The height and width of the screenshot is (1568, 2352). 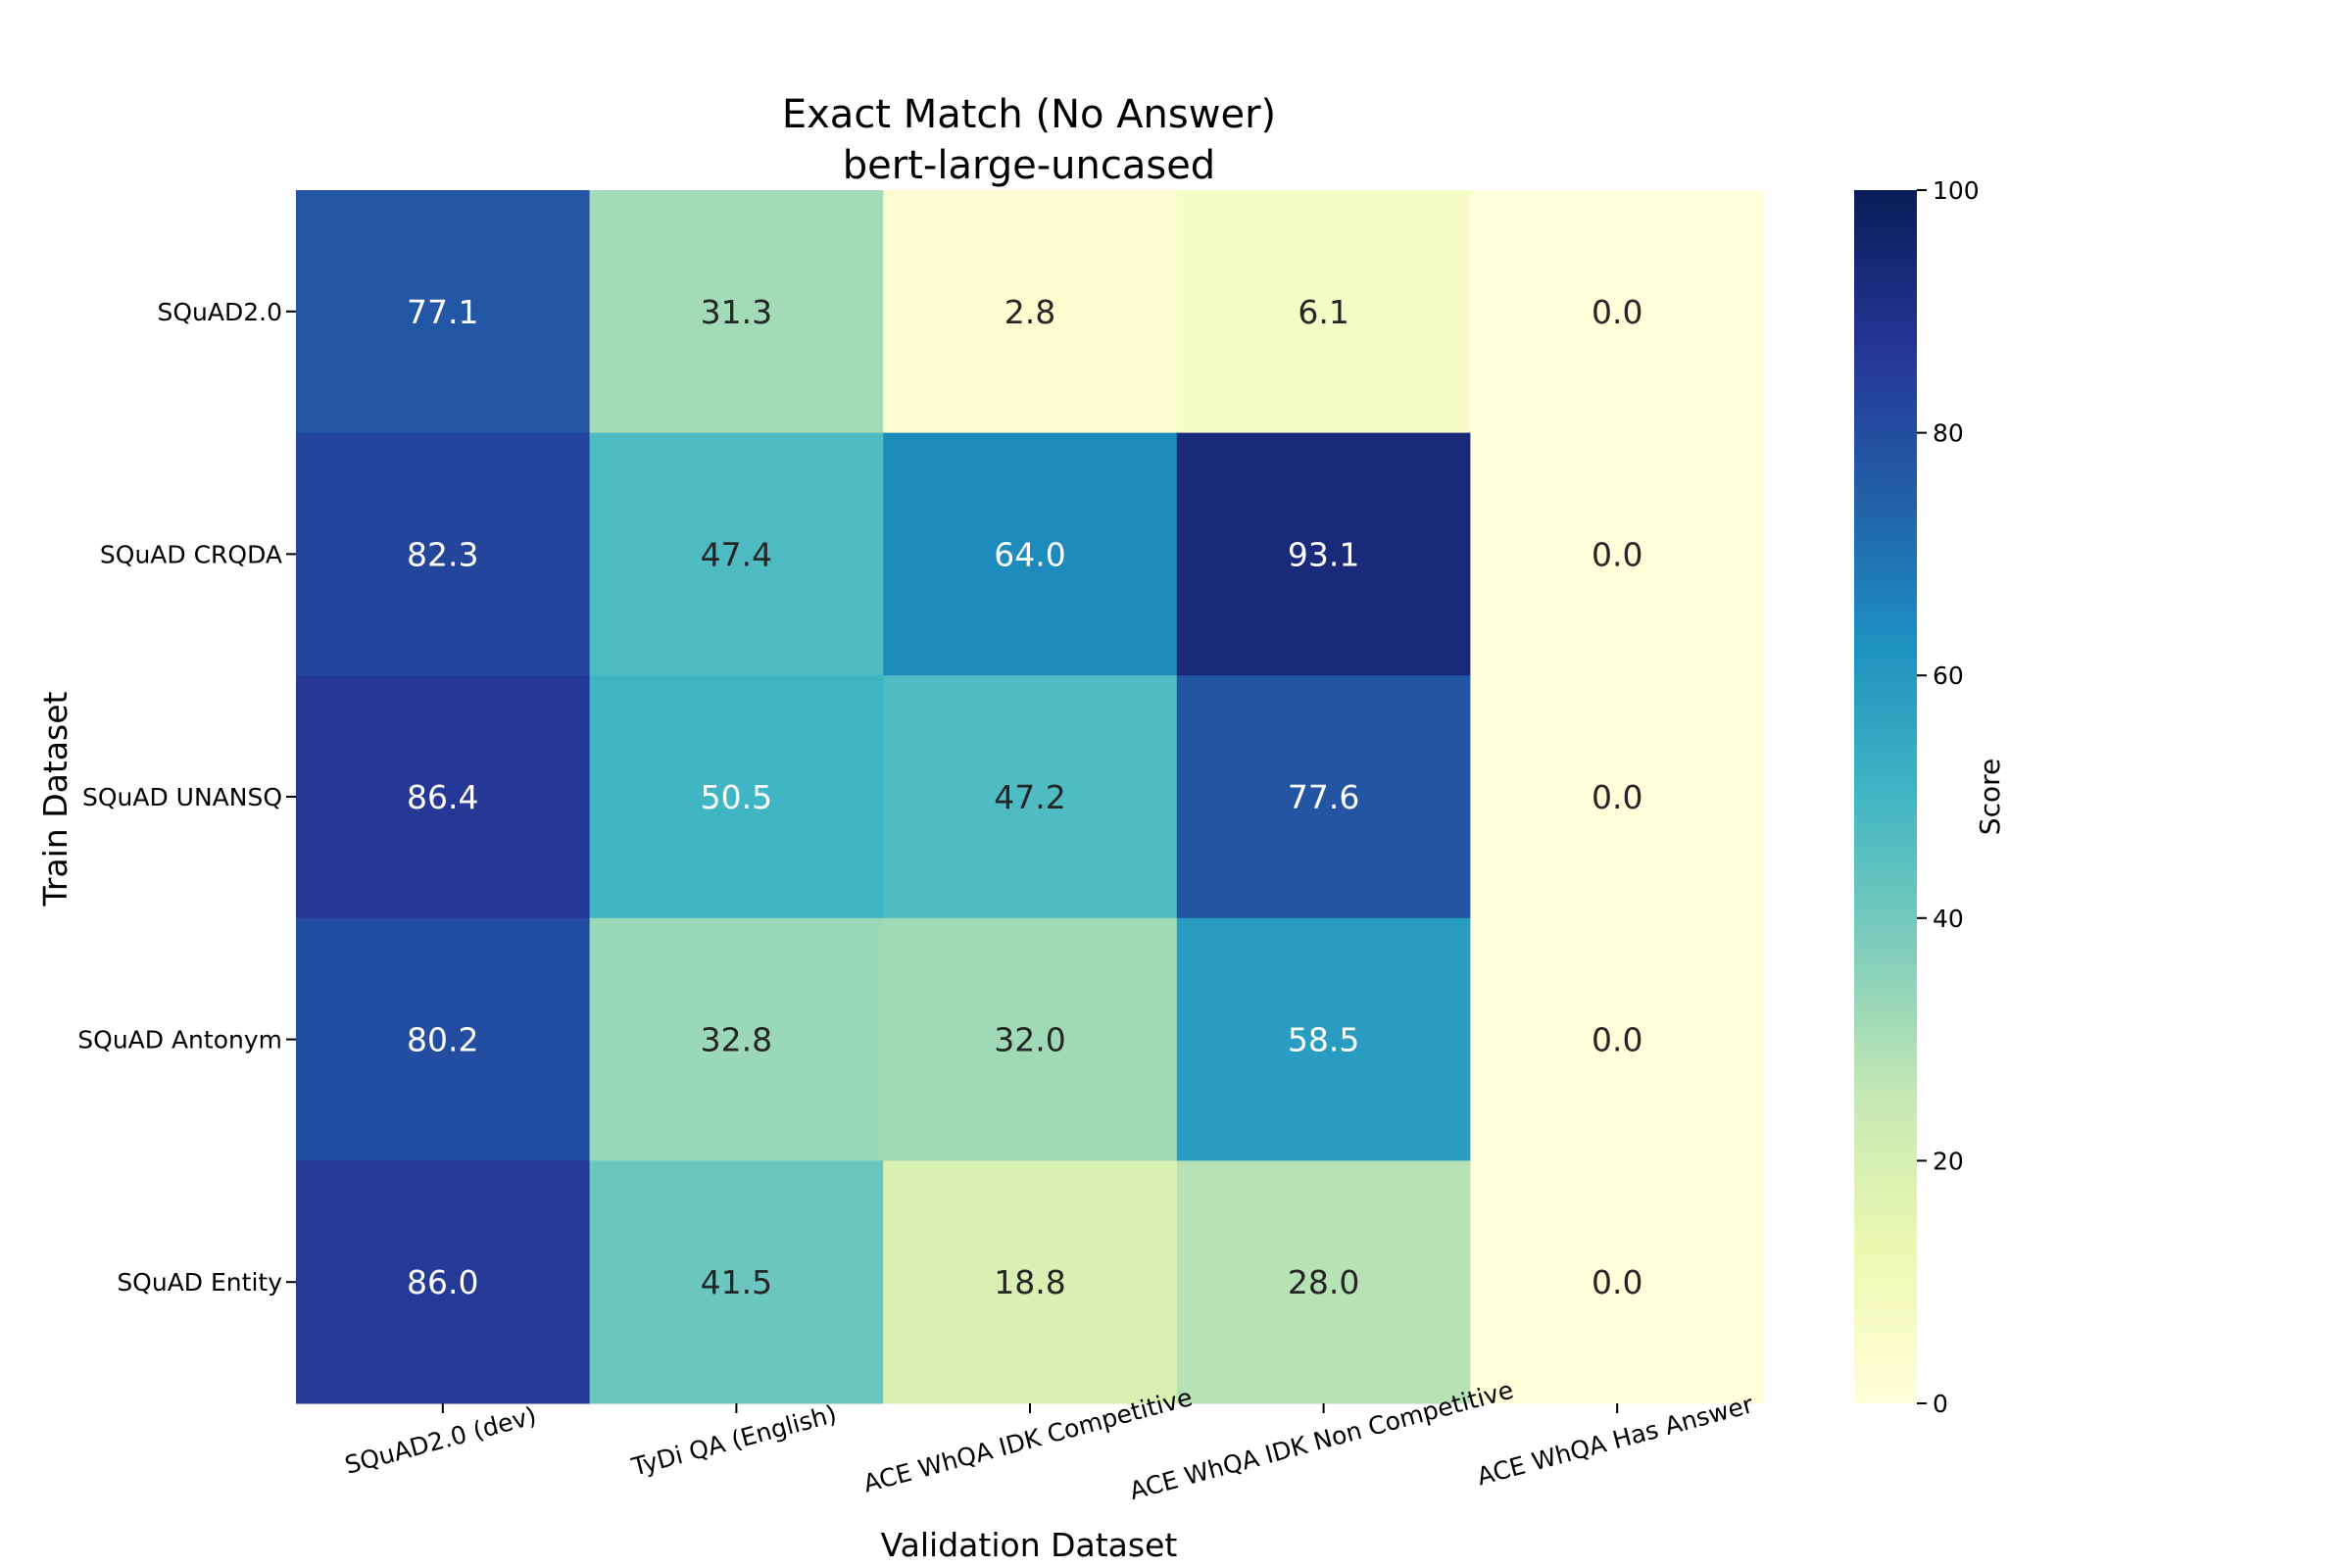 I want to click on y-axis-label: Train Dataset, so click(x=55, y=798).